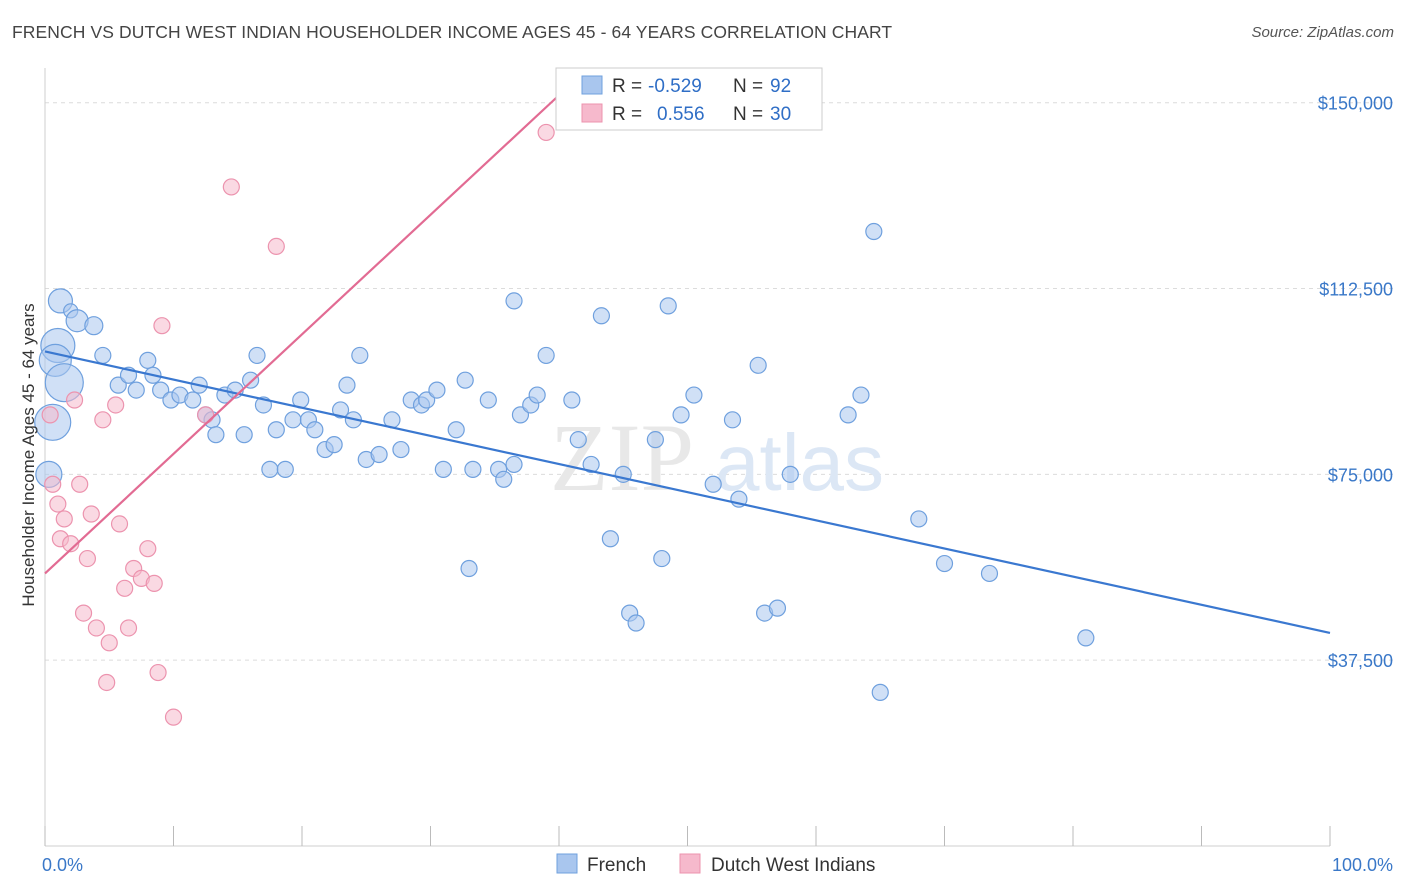 This screenshot has height=892, width=1406. I want to click on bottom-legend-label-dutch: Dutch West Indians, so click(793, 865).